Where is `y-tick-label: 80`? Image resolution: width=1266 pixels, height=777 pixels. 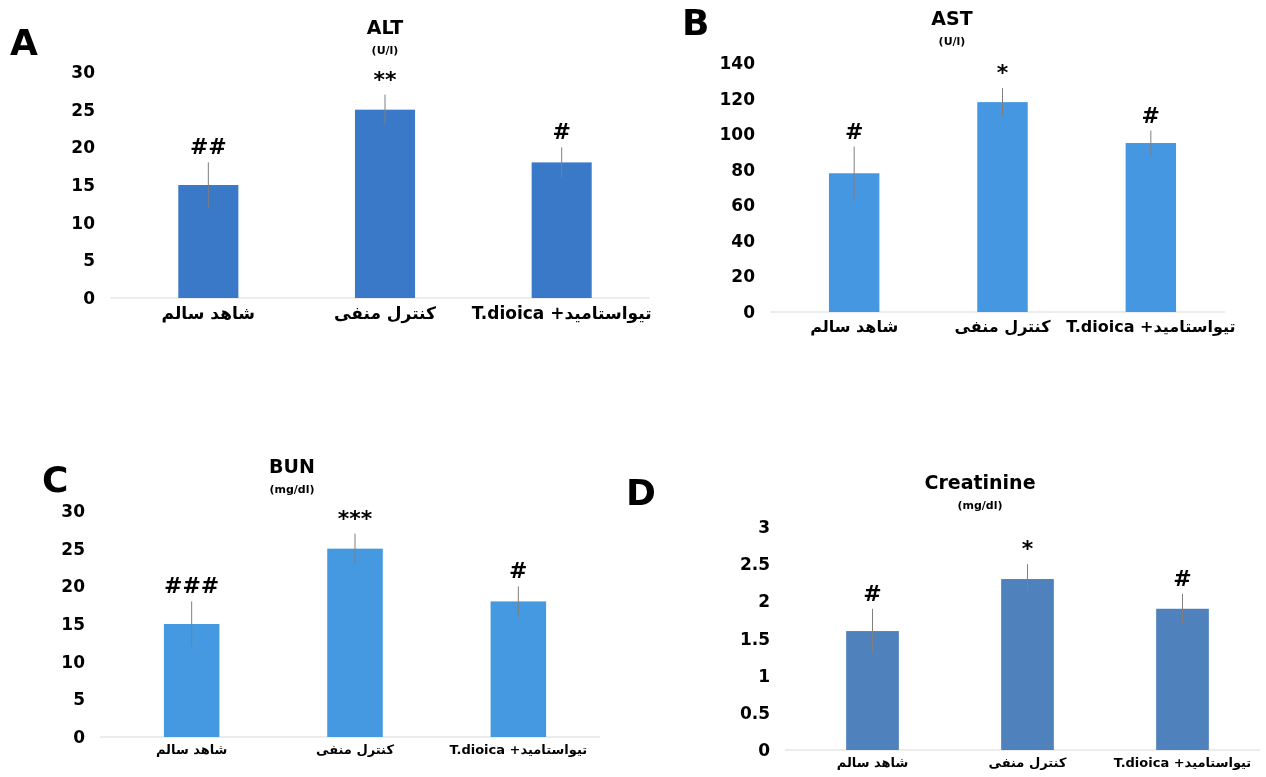
y-tick-label: 80 is located at coordinates (743, 169).